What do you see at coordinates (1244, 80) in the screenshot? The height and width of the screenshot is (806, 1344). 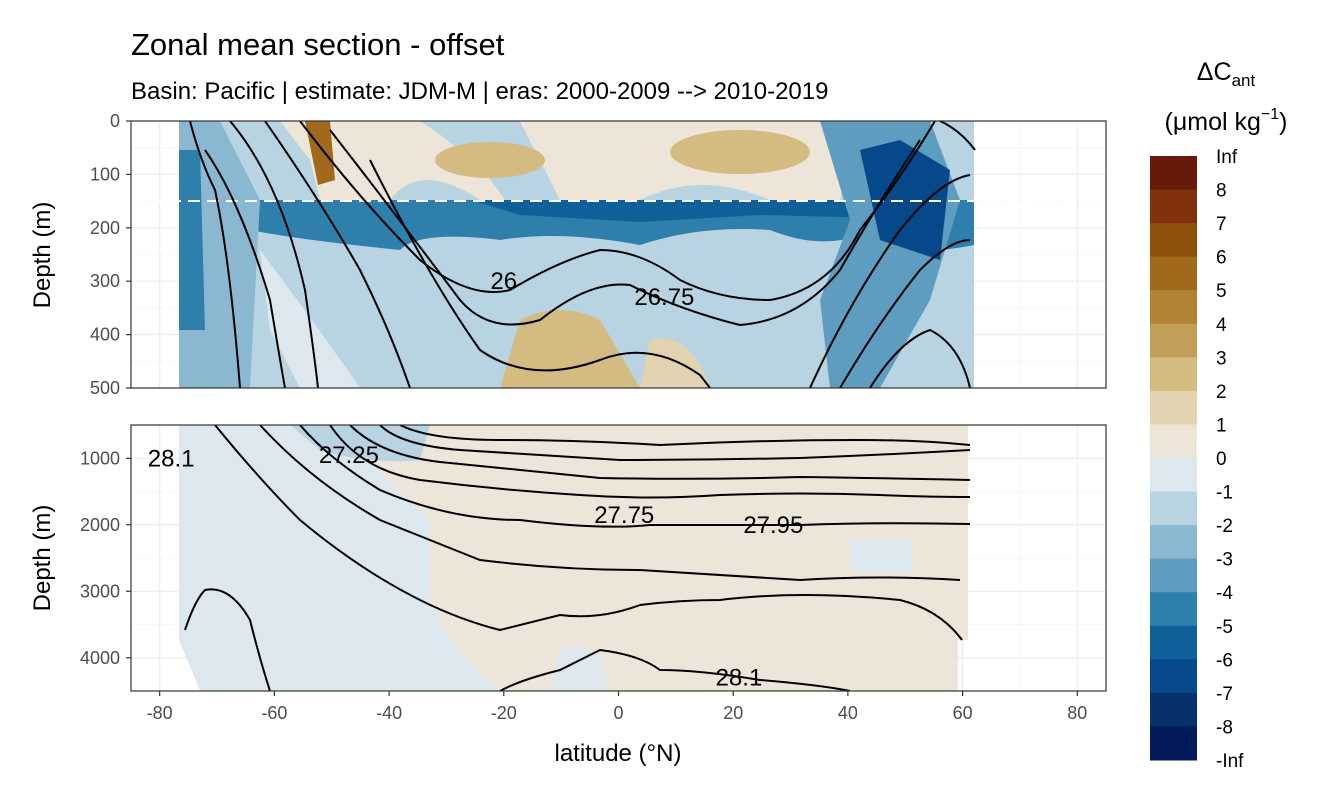 I see `legend-title-sub: ant` at bounding box center [1244, 80].